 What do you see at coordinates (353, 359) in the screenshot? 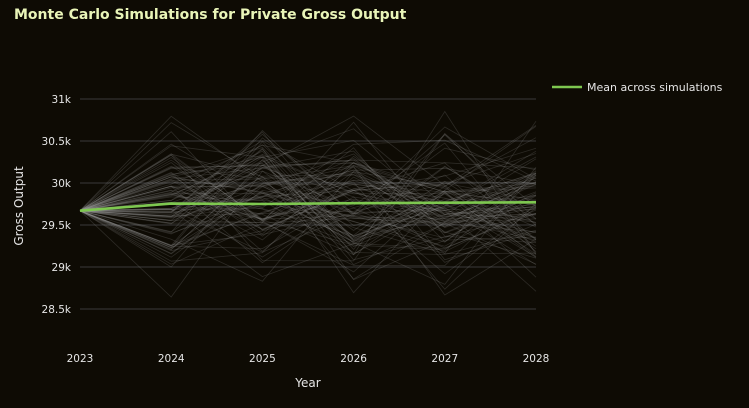
I see `x-tick-label: 2026` at bounding box center [353, 359].